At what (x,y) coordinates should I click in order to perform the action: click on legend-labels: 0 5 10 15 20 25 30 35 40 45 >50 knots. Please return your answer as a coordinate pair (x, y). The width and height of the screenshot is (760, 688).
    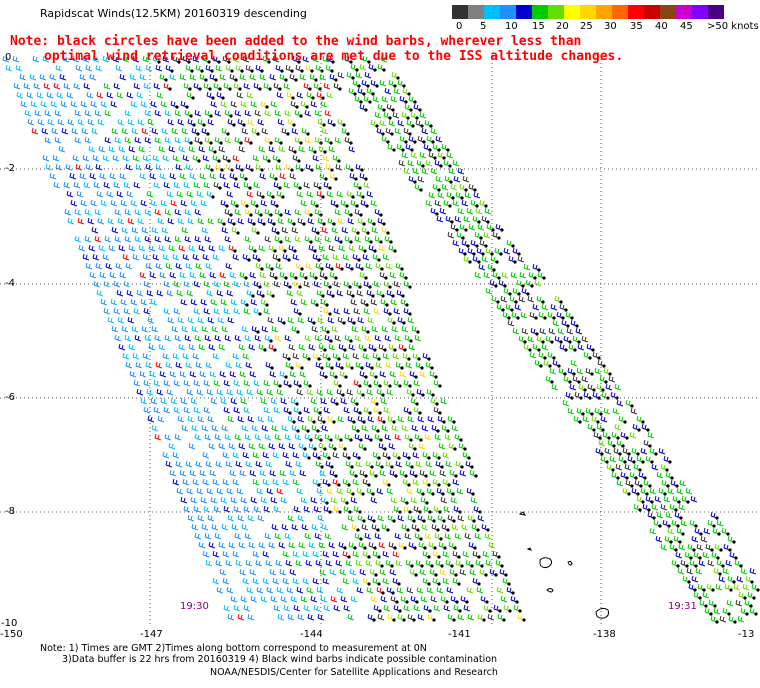
    Looking at the image, I should click on (606, 28).